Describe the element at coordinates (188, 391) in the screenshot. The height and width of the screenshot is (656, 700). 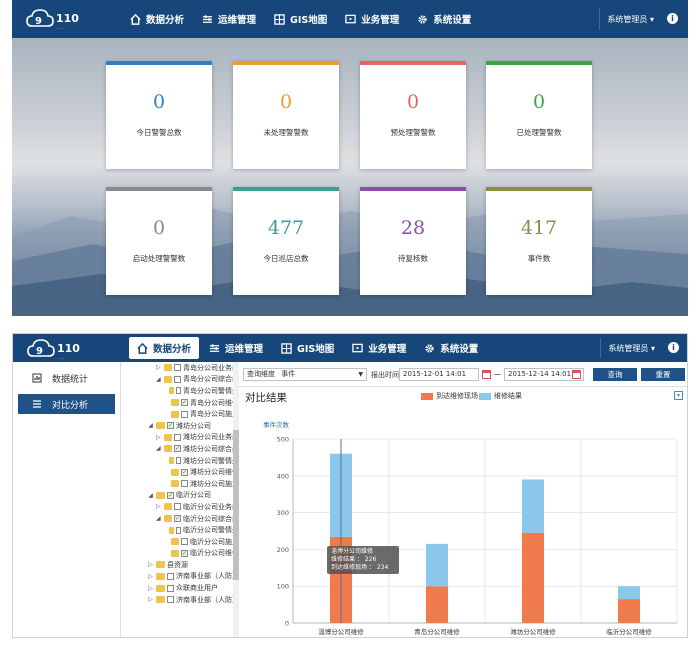
I see `tree-node: 青岛分公司警情处` at that location.